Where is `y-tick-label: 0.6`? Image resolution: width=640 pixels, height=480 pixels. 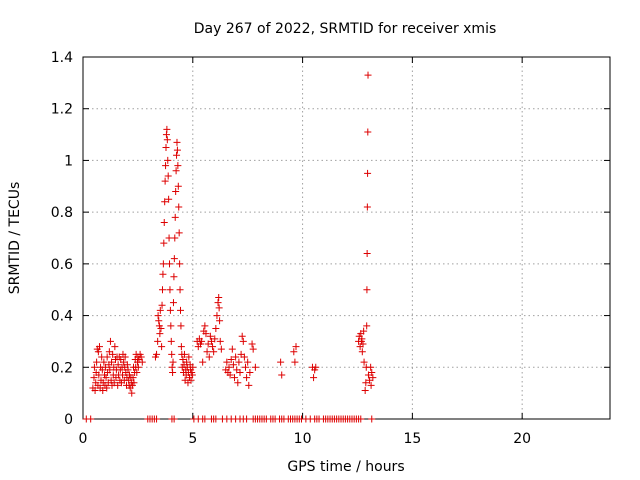
y-tick-label: 0.6 is located at coordinates (62, 265).